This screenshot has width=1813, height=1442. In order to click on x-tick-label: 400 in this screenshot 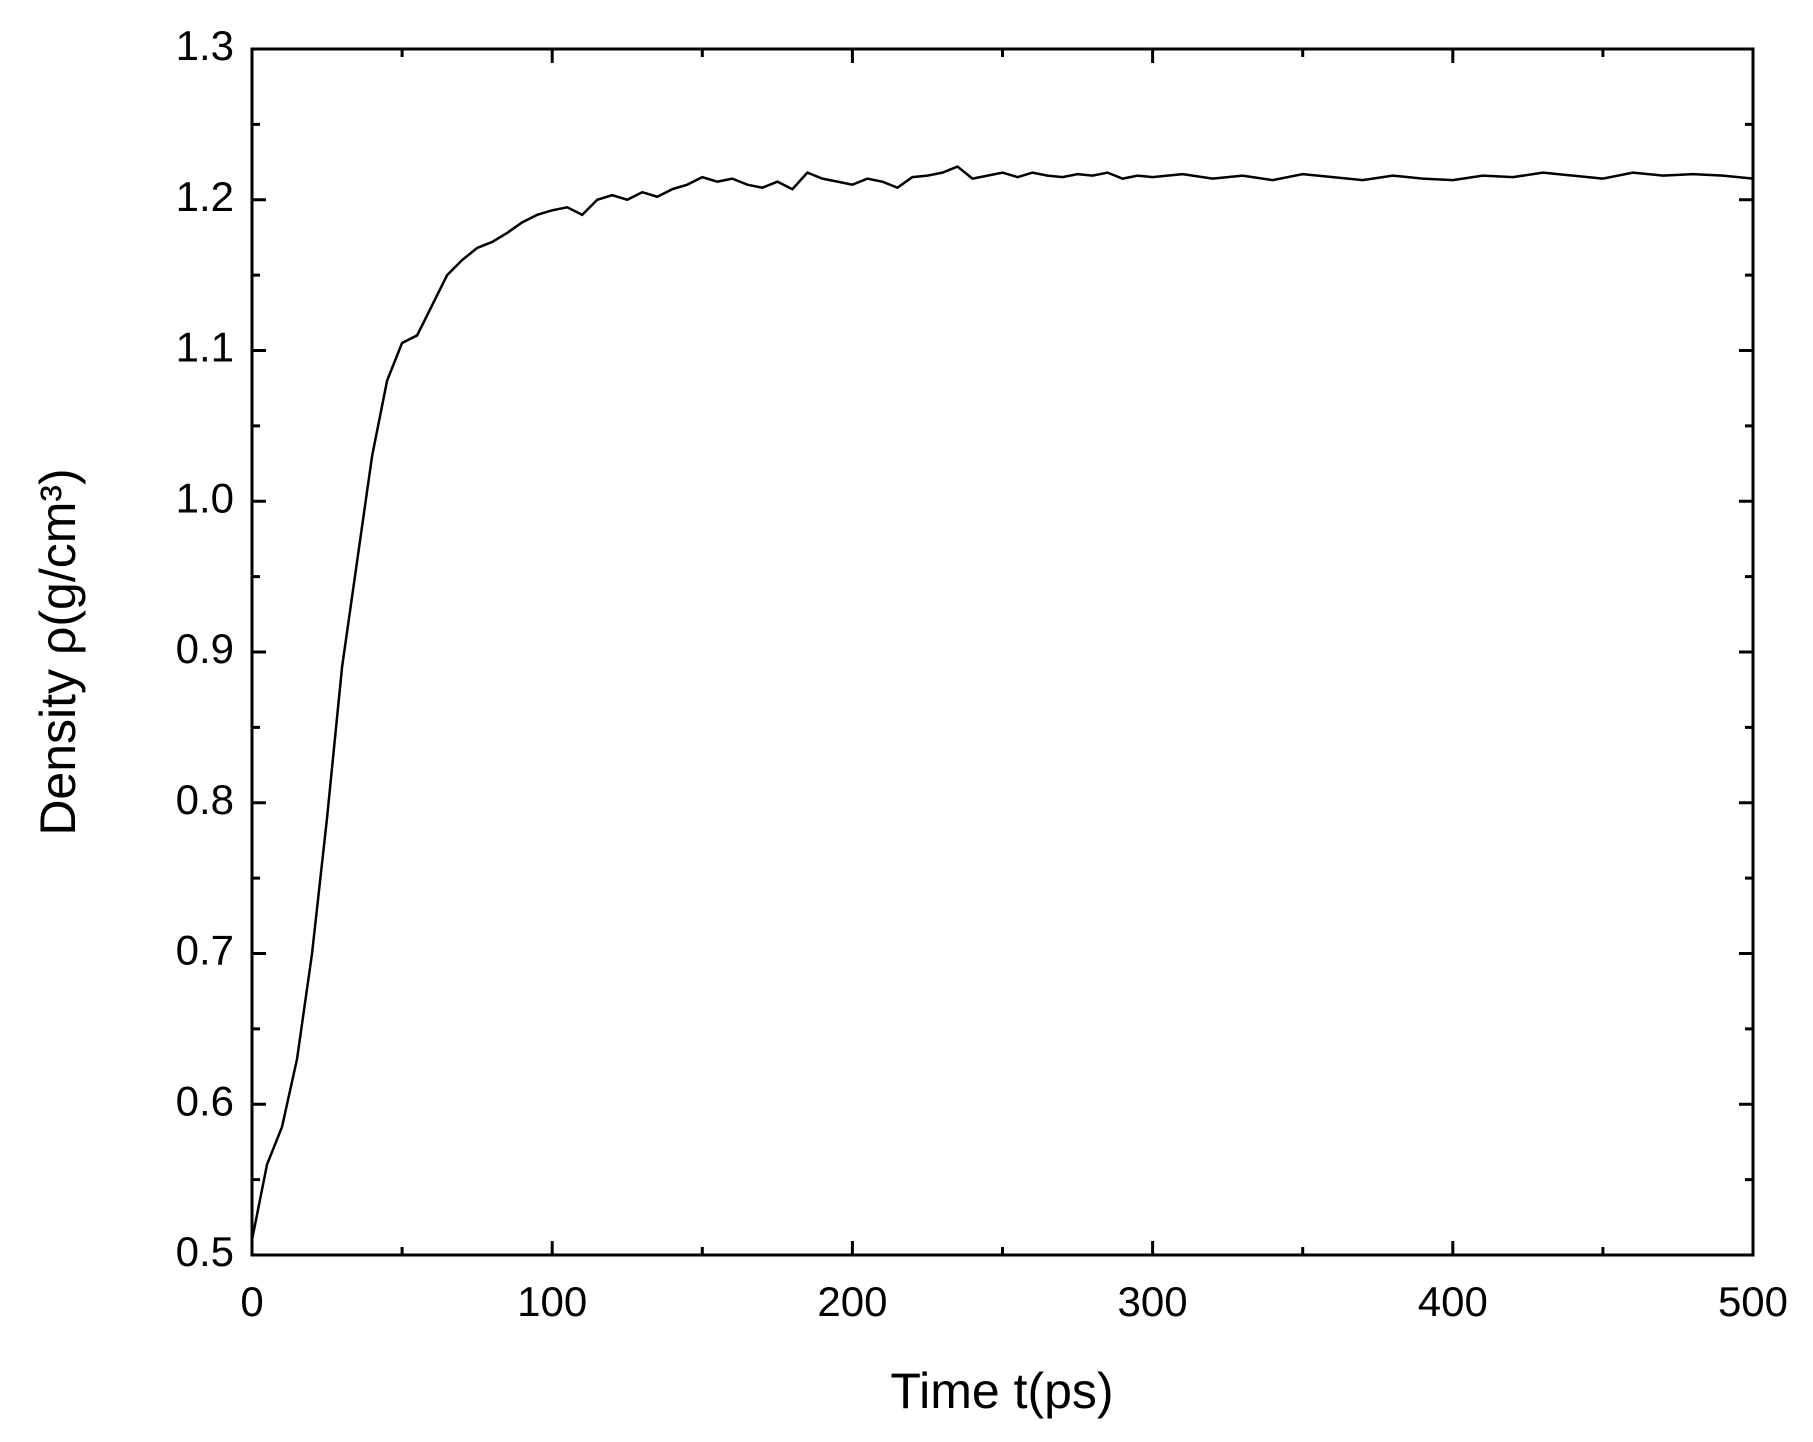, I will do `click(1453, 1301)`.